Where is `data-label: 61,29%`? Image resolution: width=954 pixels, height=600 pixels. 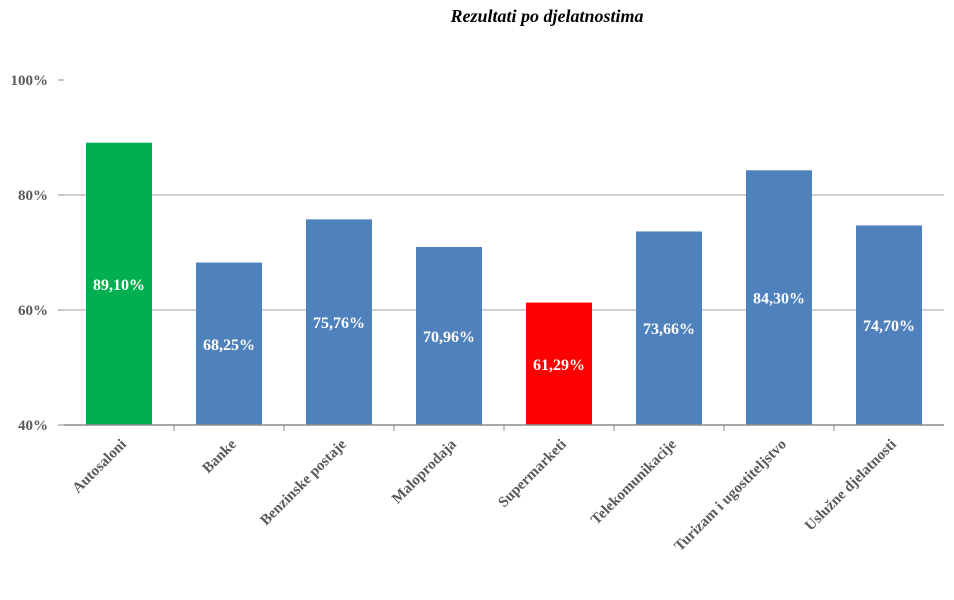
data-label: 61,29% is located at coordinates (559, 365).